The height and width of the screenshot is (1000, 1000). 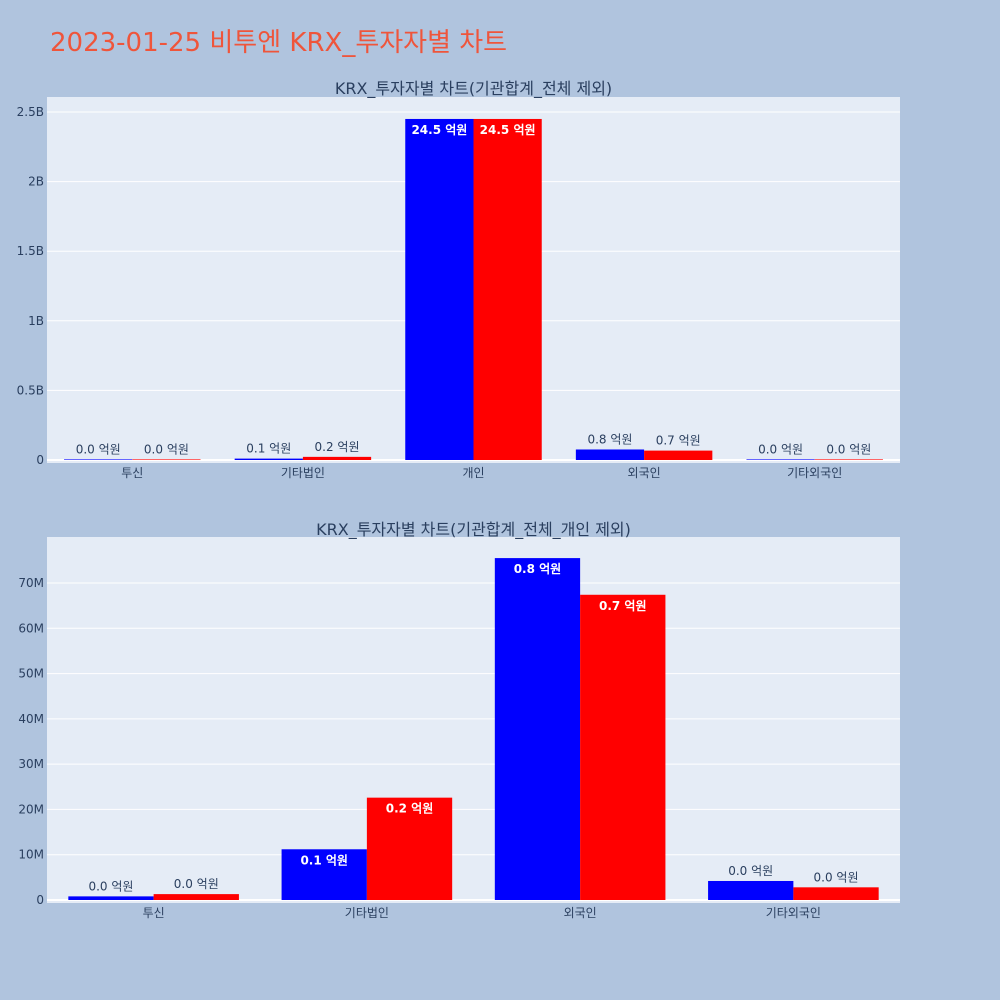 I want to click on chart-title-1: KRX_투자자별 차트(기관합계_전체 제외), so click(x=473, y=89).